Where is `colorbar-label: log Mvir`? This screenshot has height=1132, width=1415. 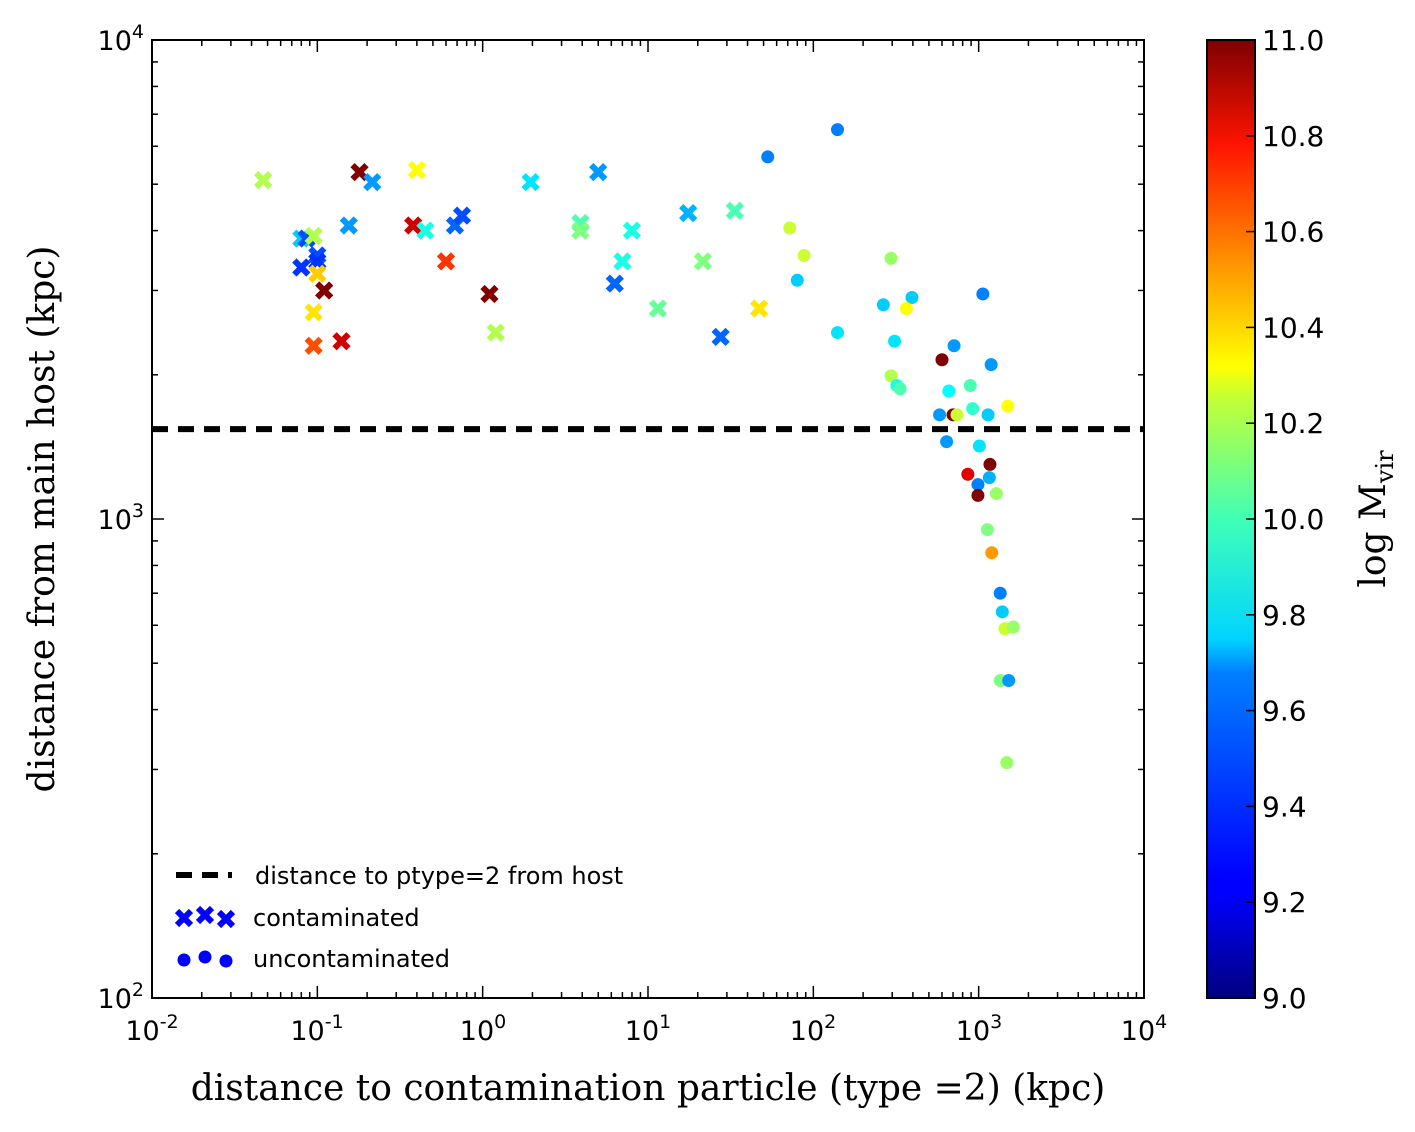 colorbar-label: log Mvir is located at coordinates (1376, 519).